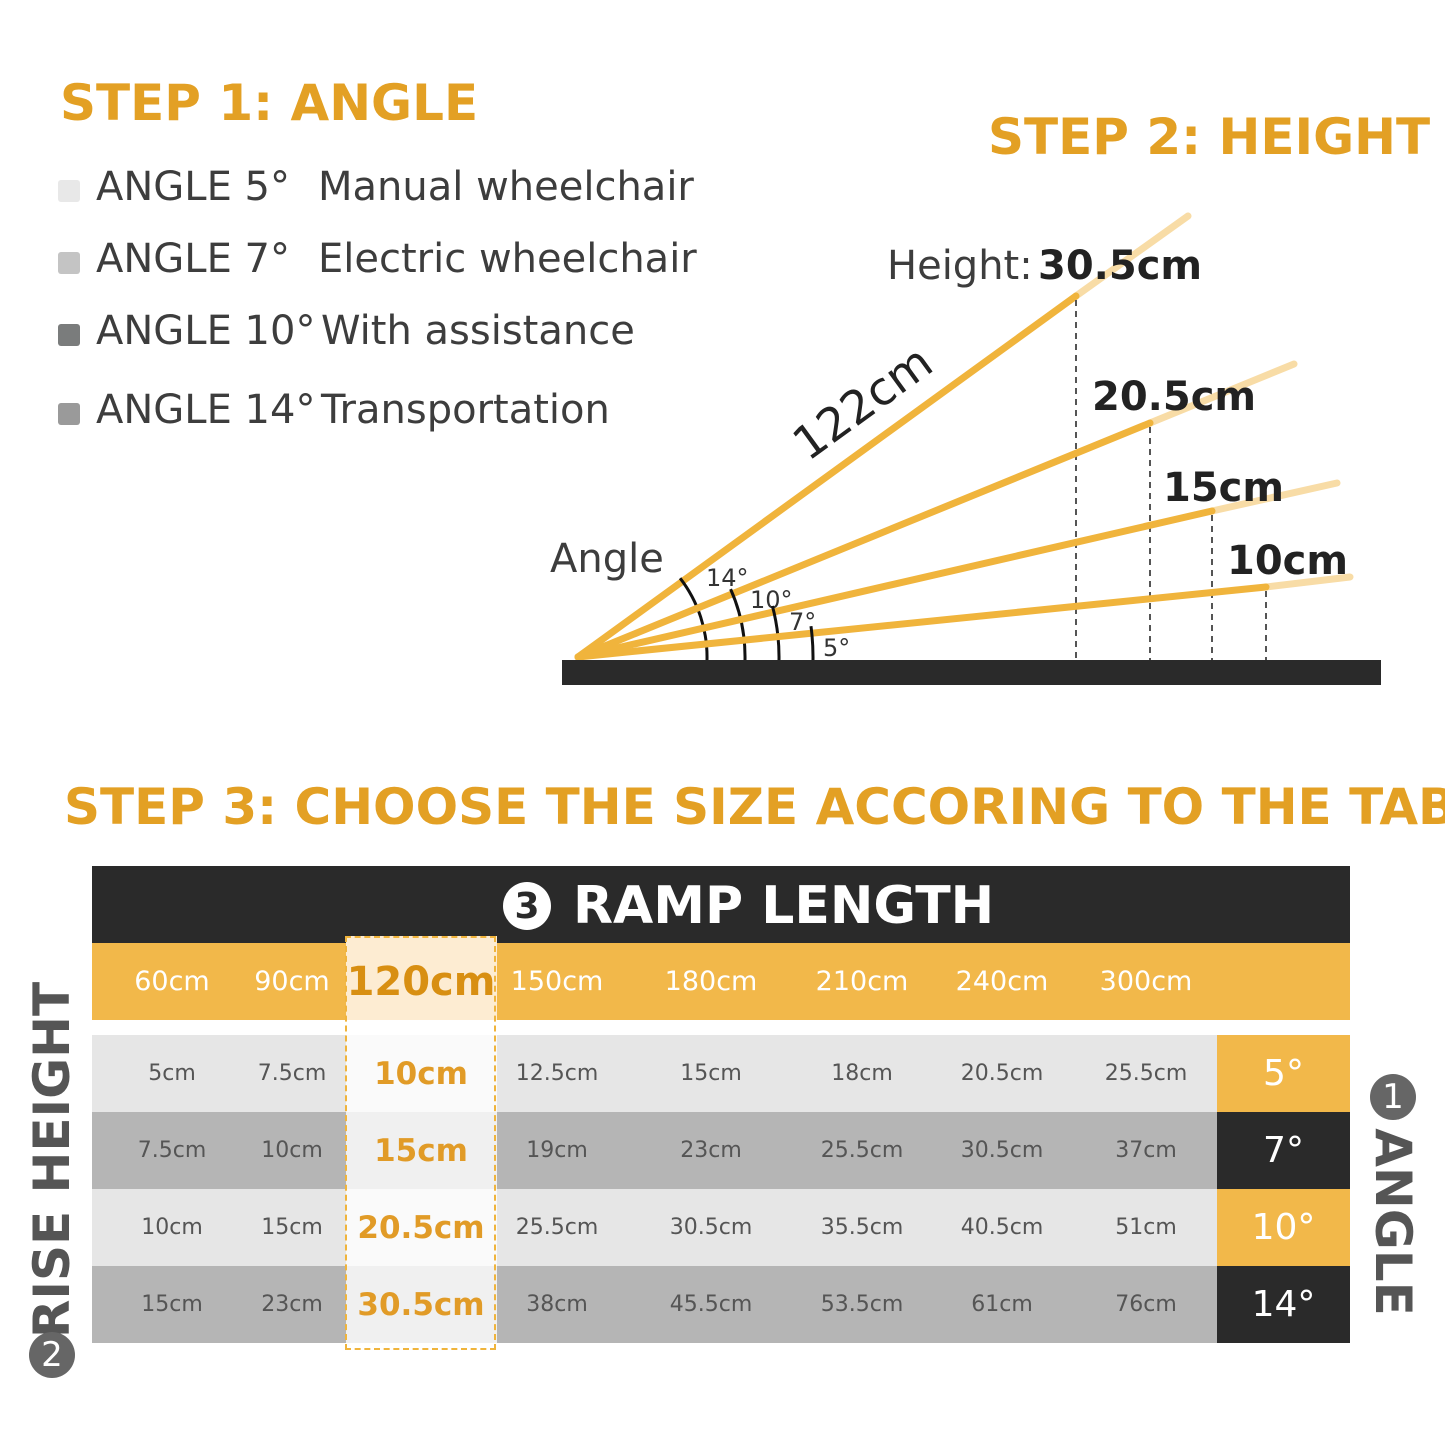  I want to click on ramp-length-number-badge: 3, so click(527, 906).